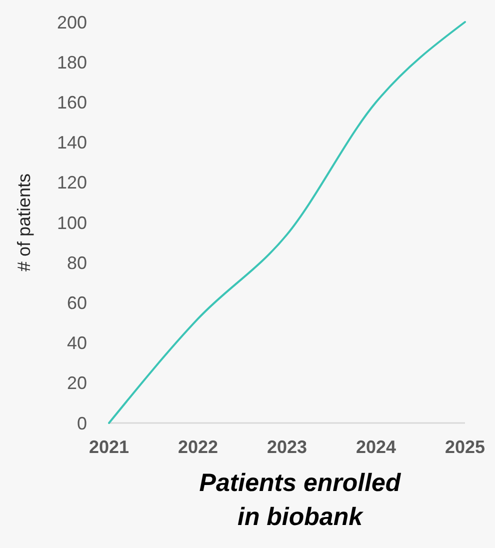 Image resolution: width=495 pixels, height=548 pixels. What do you see at coordinates (76, 343) in the screenshot?
I see `y-tick-label: 40` at bounding box center [76, 343].